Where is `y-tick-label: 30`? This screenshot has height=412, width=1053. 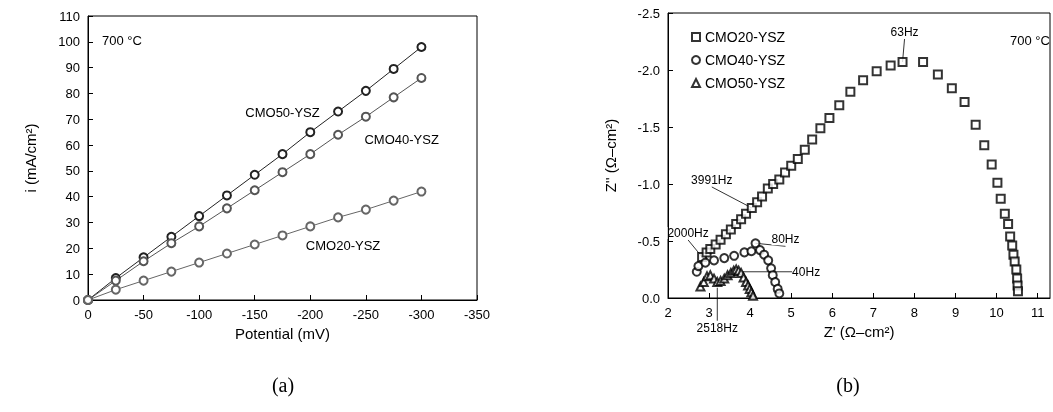
y-tick-label: 30 is located at coordinates (72, 223).